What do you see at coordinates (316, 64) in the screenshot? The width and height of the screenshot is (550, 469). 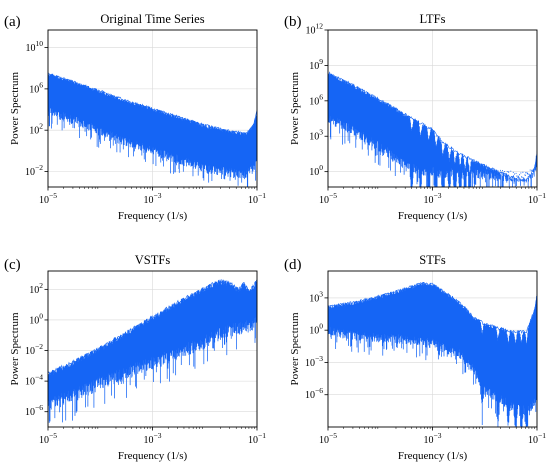 I see `y-tick-label: 10⁹` at bounding box center [316, 64].